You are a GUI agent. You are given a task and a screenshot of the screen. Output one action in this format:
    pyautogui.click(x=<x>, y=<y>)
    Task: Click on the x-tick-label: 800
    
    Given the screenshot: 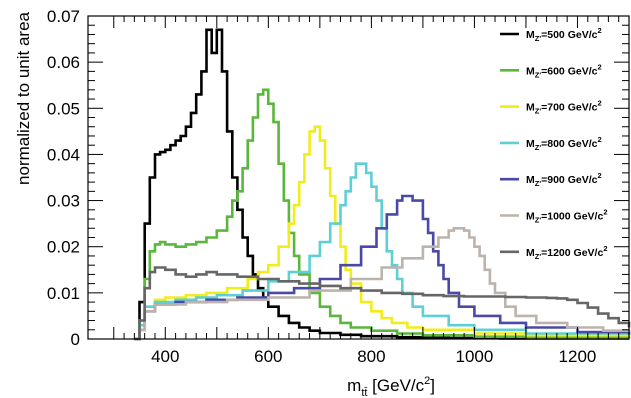 What is the action you would take?
    pyautogui.click(x=371, y=356)
    